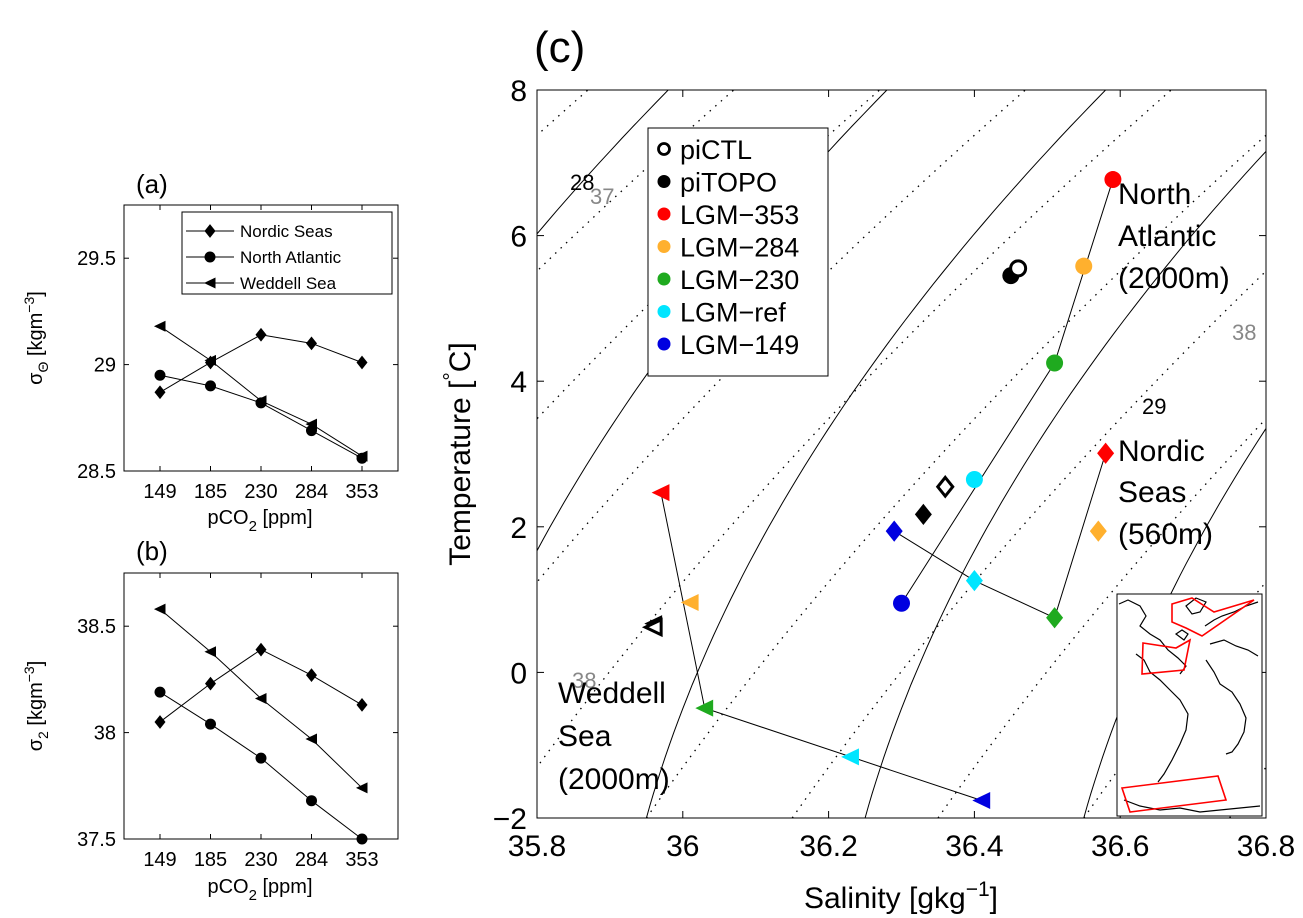 This screenshot has width=1303, height=918. What do you see at coordinates (518, 91) in the screenshot?
I see `y-tick-label: 8` at bounding box center [518, 91].